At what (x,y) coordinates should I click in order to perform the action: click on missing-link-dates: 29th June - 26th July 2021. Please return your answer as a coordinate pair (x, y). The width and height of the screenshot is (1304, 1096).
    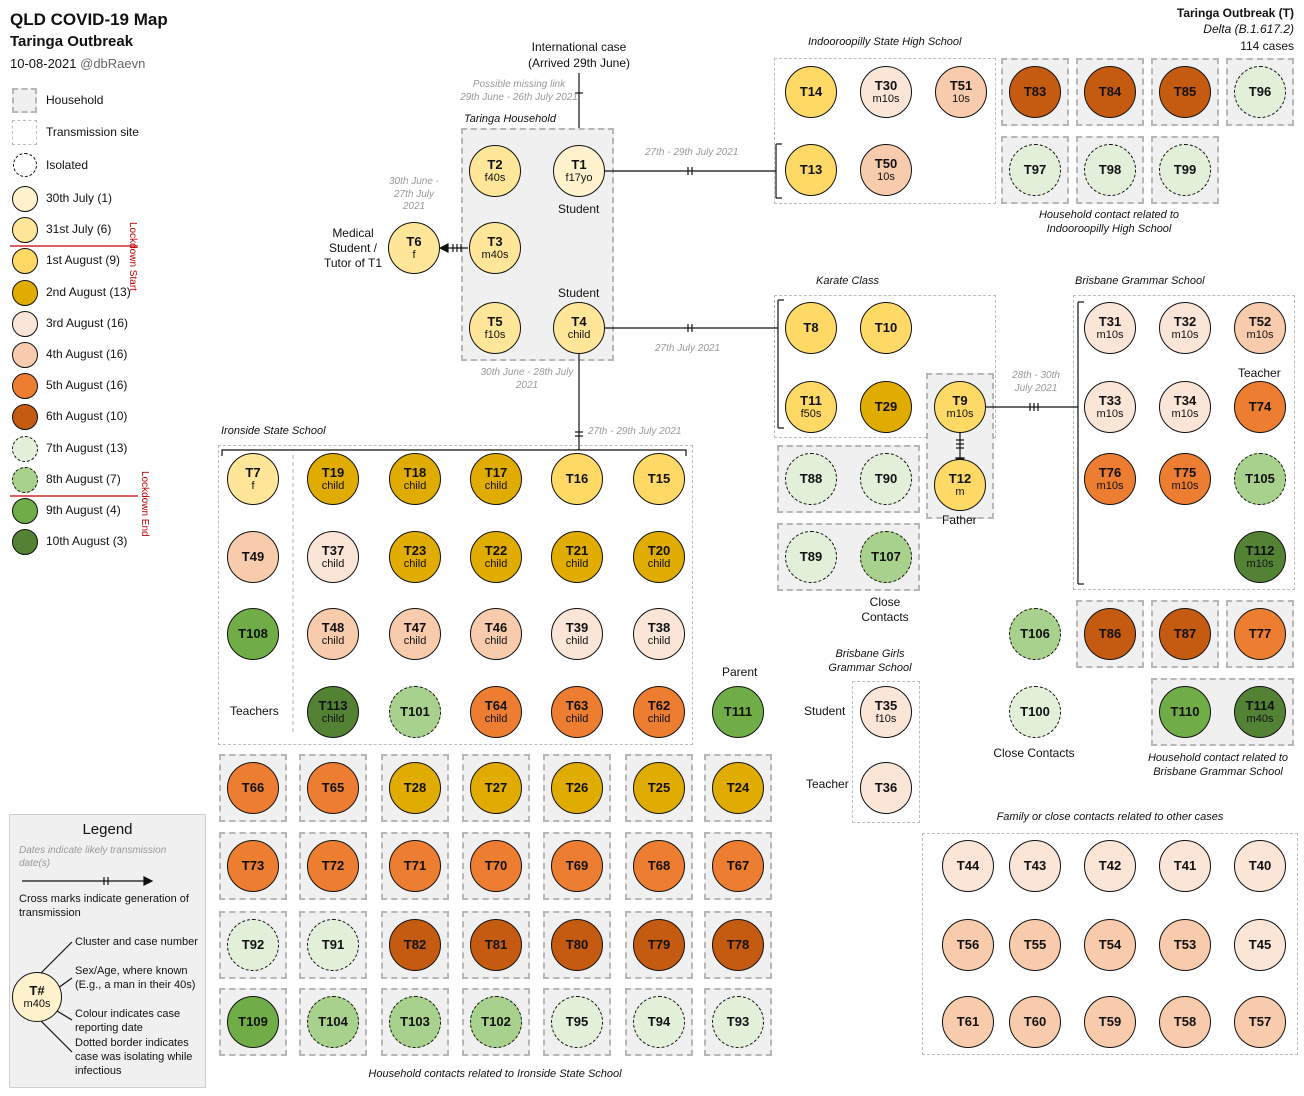
    Looking at the image, I should click on (519, 97).